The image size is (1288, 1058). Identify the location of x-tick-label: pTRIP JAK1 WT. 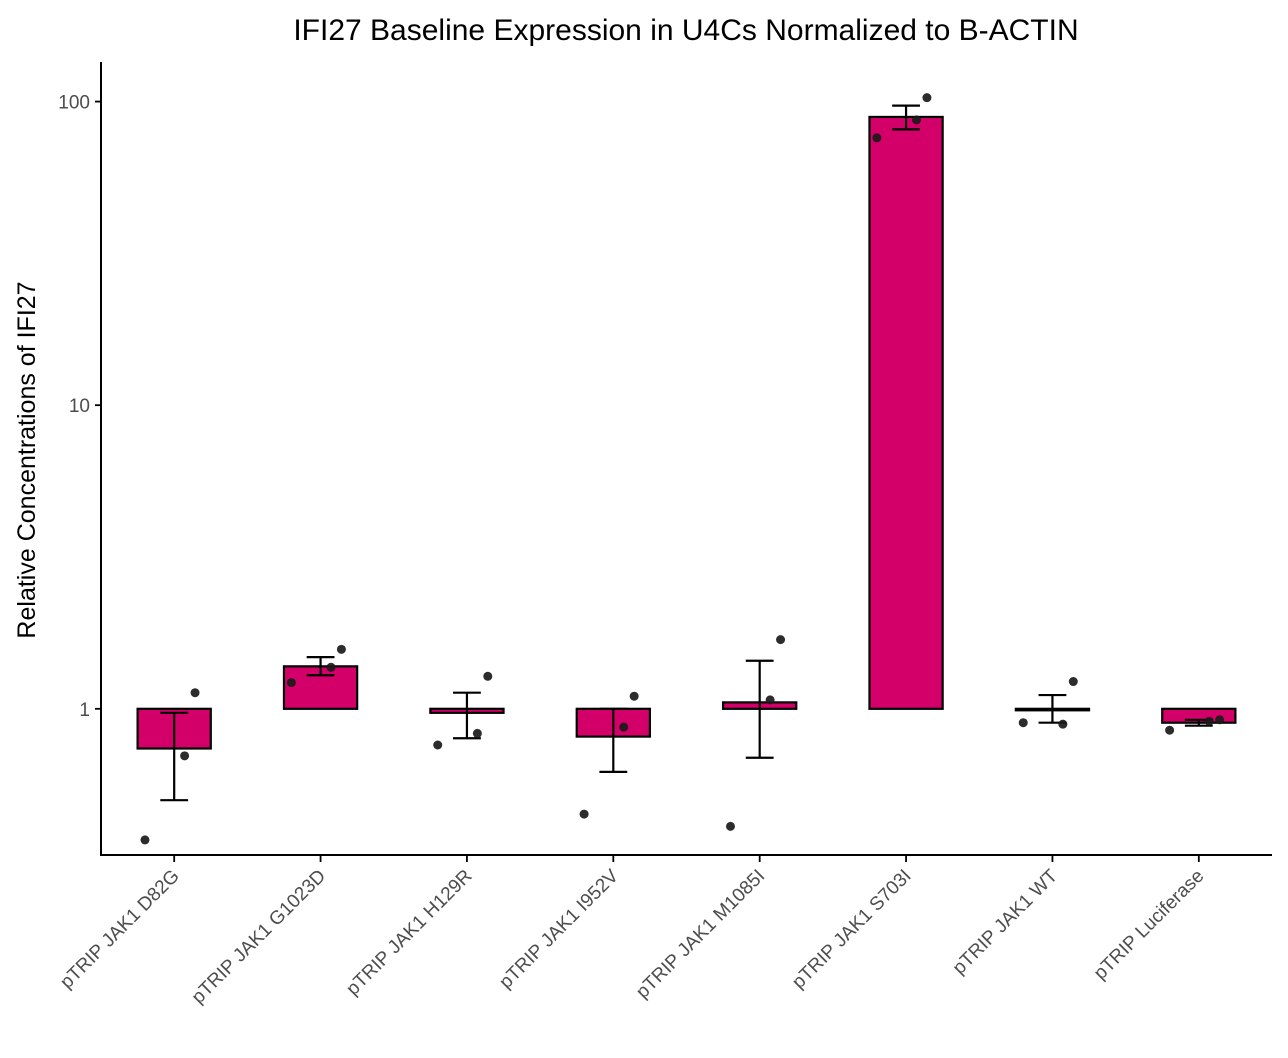
(1005, 921).